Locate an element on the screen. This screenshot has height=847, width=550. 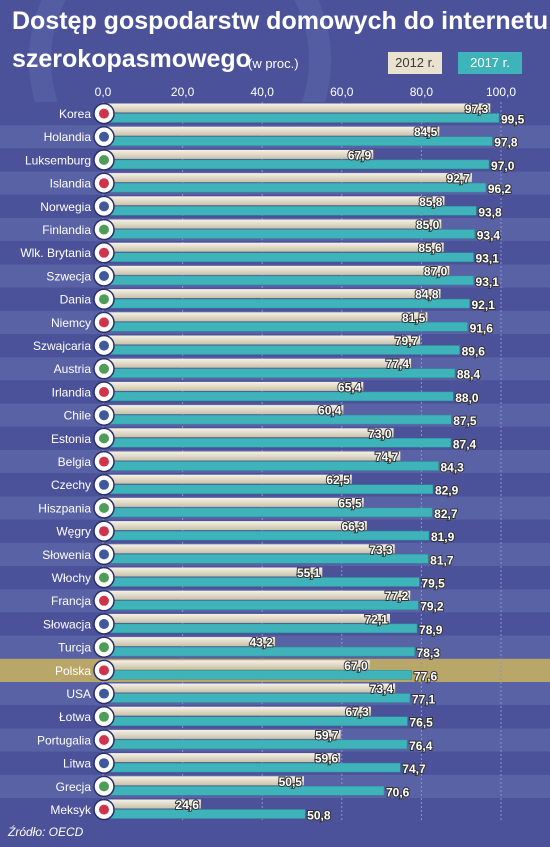
category-label: Grecja is located at coordinates (74, 787).